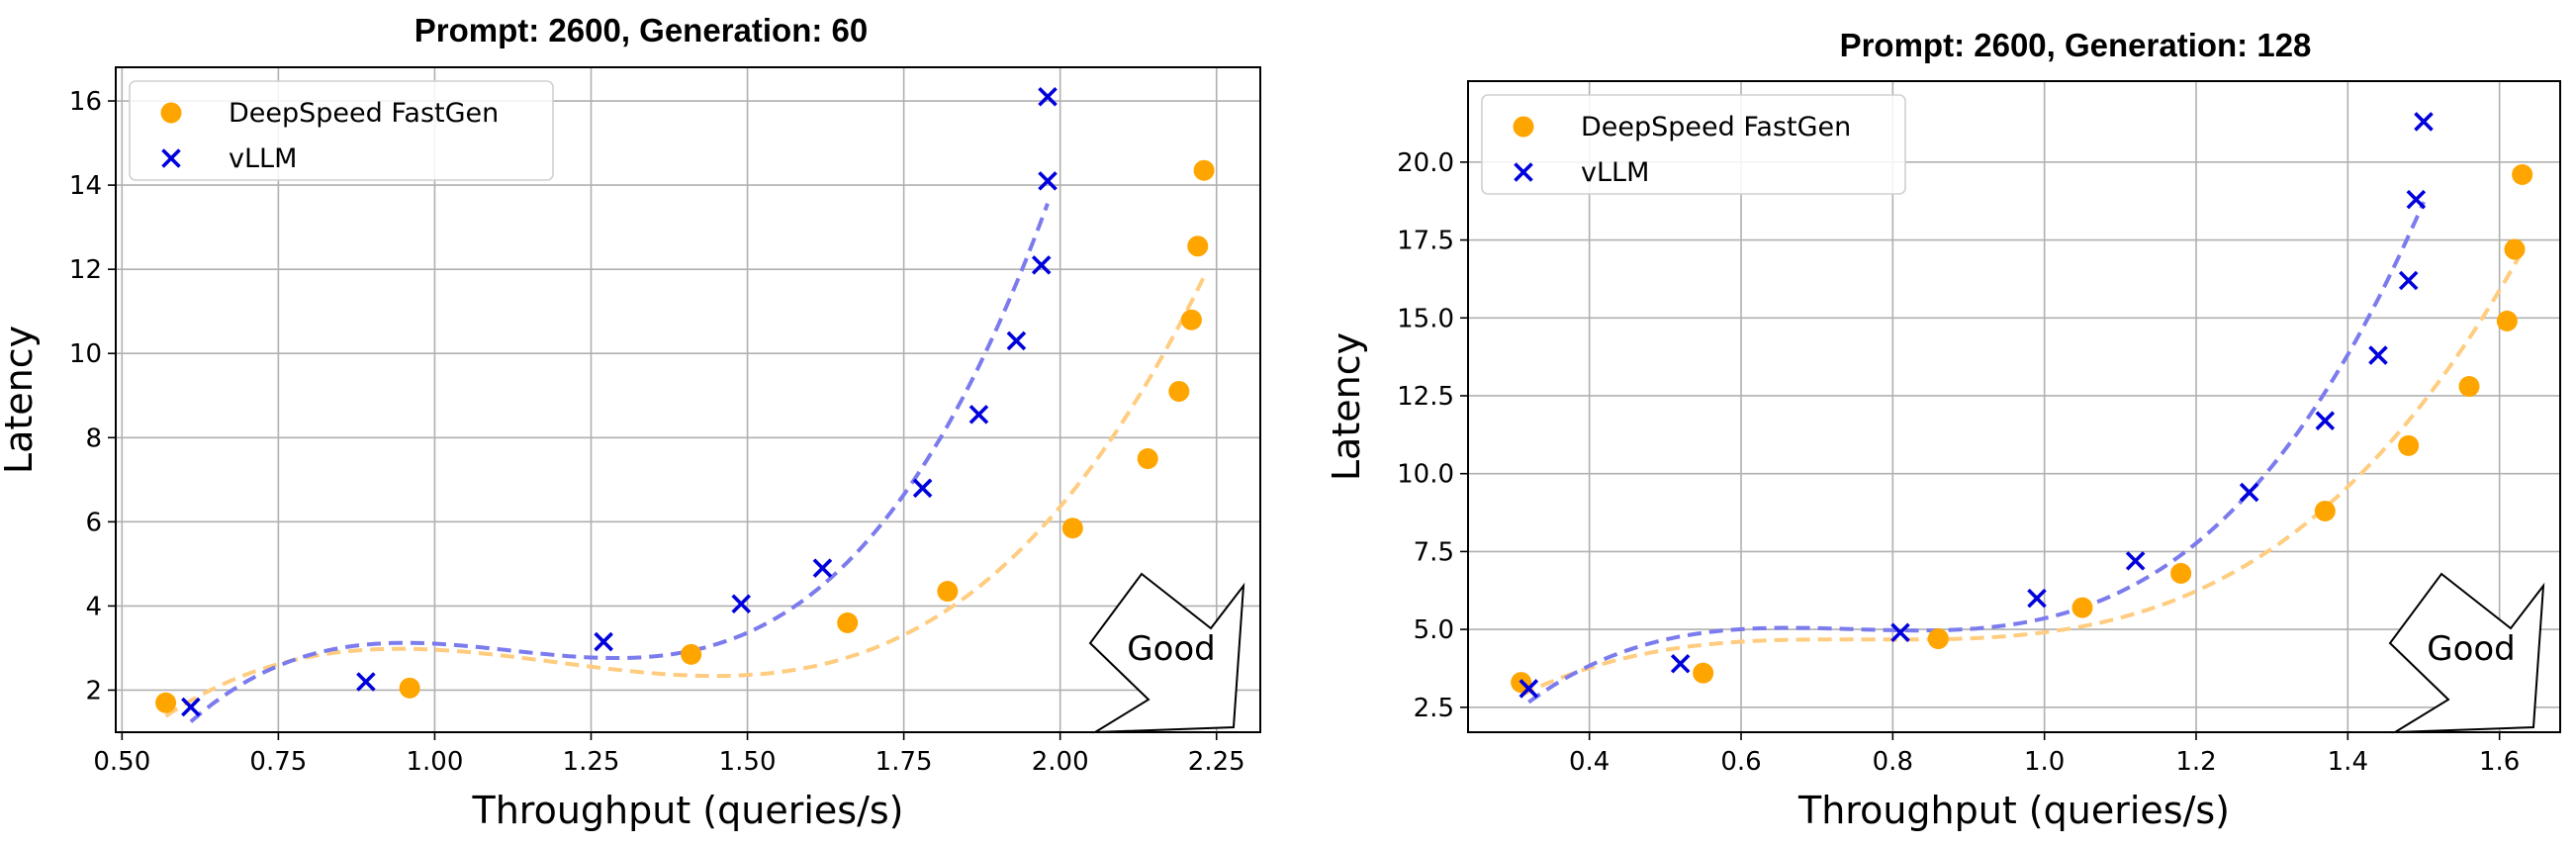 Image resolution: width=2576 pixels, height=847 pixels. What do you see at coordinates (1426, 241) in the screenshot?
I see `y-tick-label: 17.5` at bounding box center [1426, 241].